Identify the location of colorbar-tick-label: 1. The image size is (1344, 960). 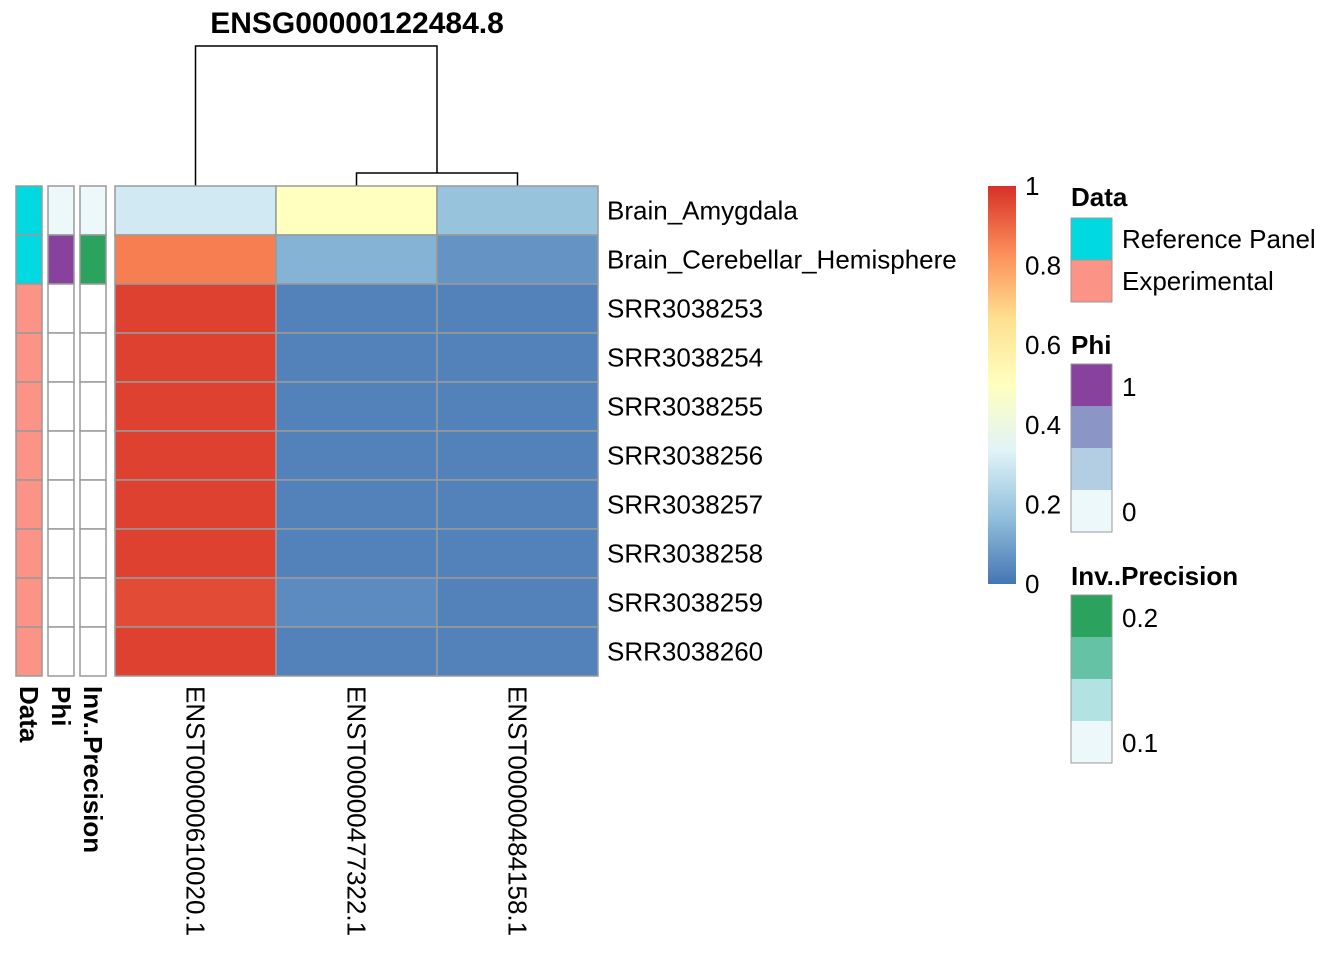
(1032, 186).